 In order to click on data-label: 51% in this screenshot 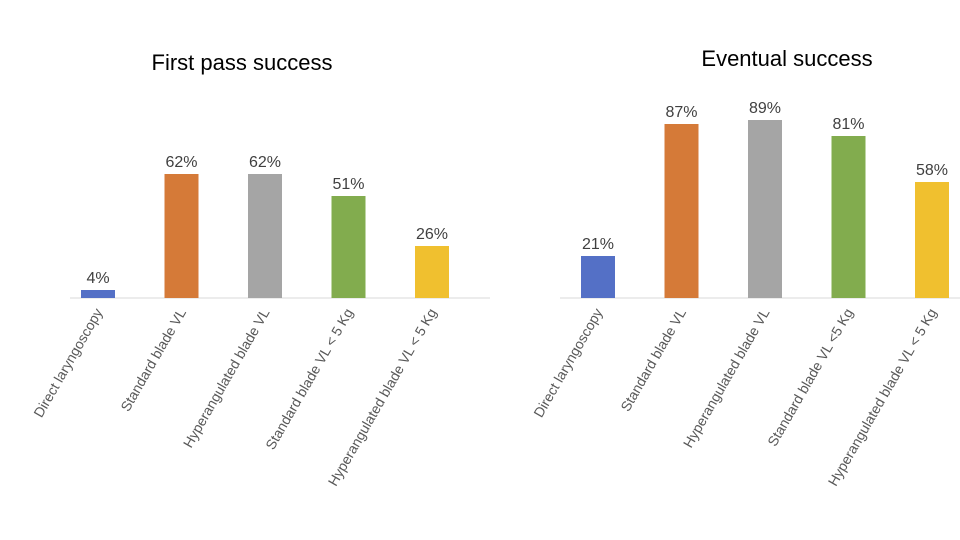, I will do `click(348, 184)`.